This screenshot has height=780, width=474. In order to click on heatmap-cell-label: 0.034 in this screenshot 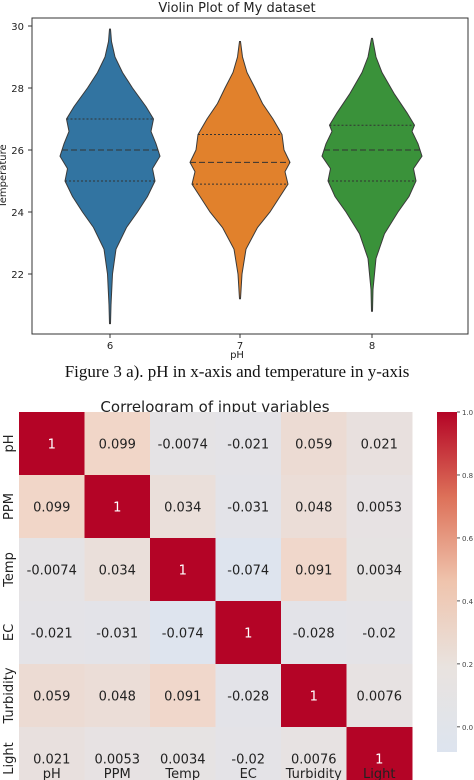, I will do `click(182, 508)`.